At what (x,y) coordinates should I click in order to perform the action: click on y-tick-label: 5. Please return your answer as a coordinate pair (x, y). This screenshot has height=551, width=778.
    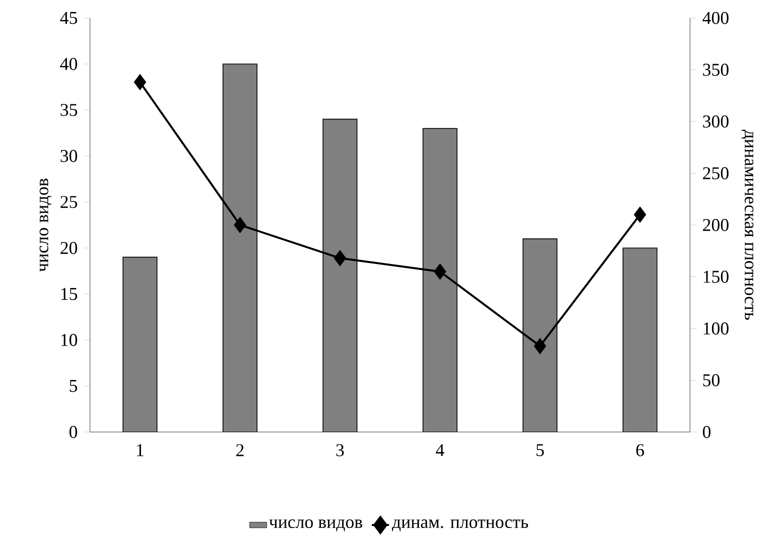
    Looking at the image, I should click on (74, 386).